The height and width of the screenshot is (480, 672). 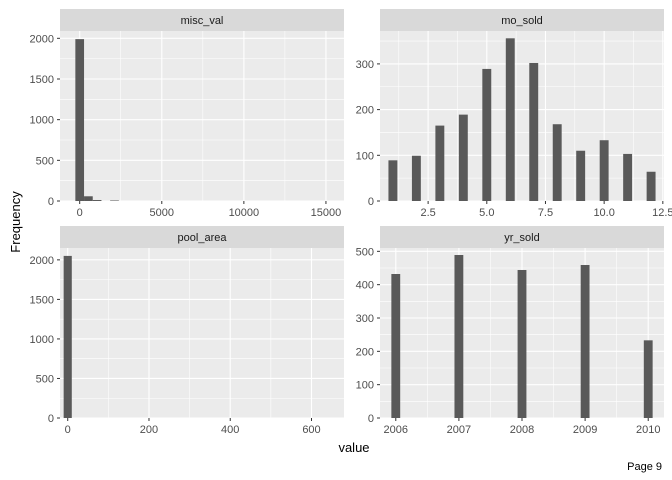 I want to click on x-tick-label: 7.5, so click(x=545, y=213).